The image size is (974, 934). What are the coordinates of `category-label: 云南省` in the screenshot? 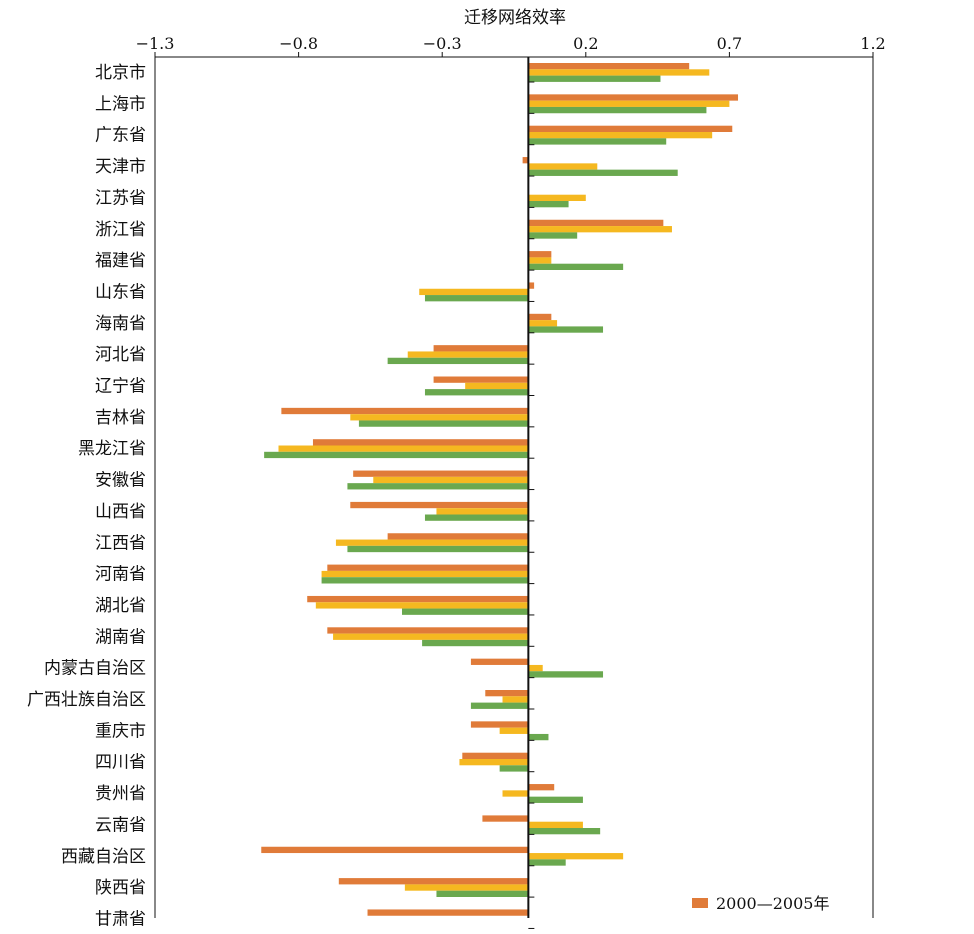 It's located at (120, 825).